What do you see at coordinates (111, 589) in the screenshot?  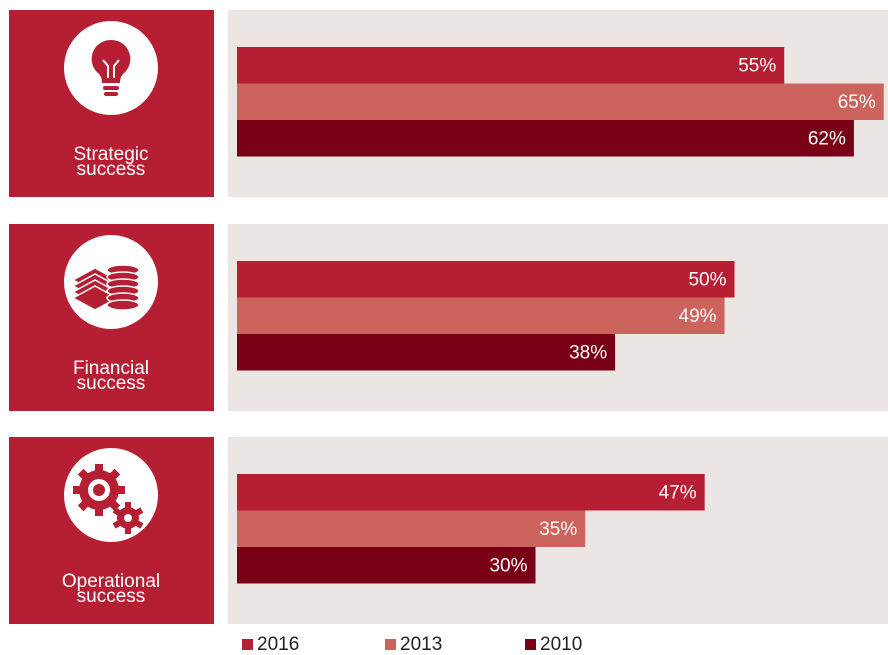 I see `category-label: Operational success` at bounding box center [111, 589].